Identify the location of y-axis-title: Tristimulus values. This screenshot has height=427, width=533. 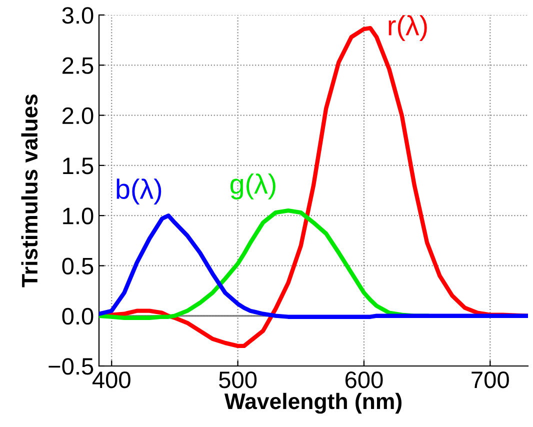
(29, 191).